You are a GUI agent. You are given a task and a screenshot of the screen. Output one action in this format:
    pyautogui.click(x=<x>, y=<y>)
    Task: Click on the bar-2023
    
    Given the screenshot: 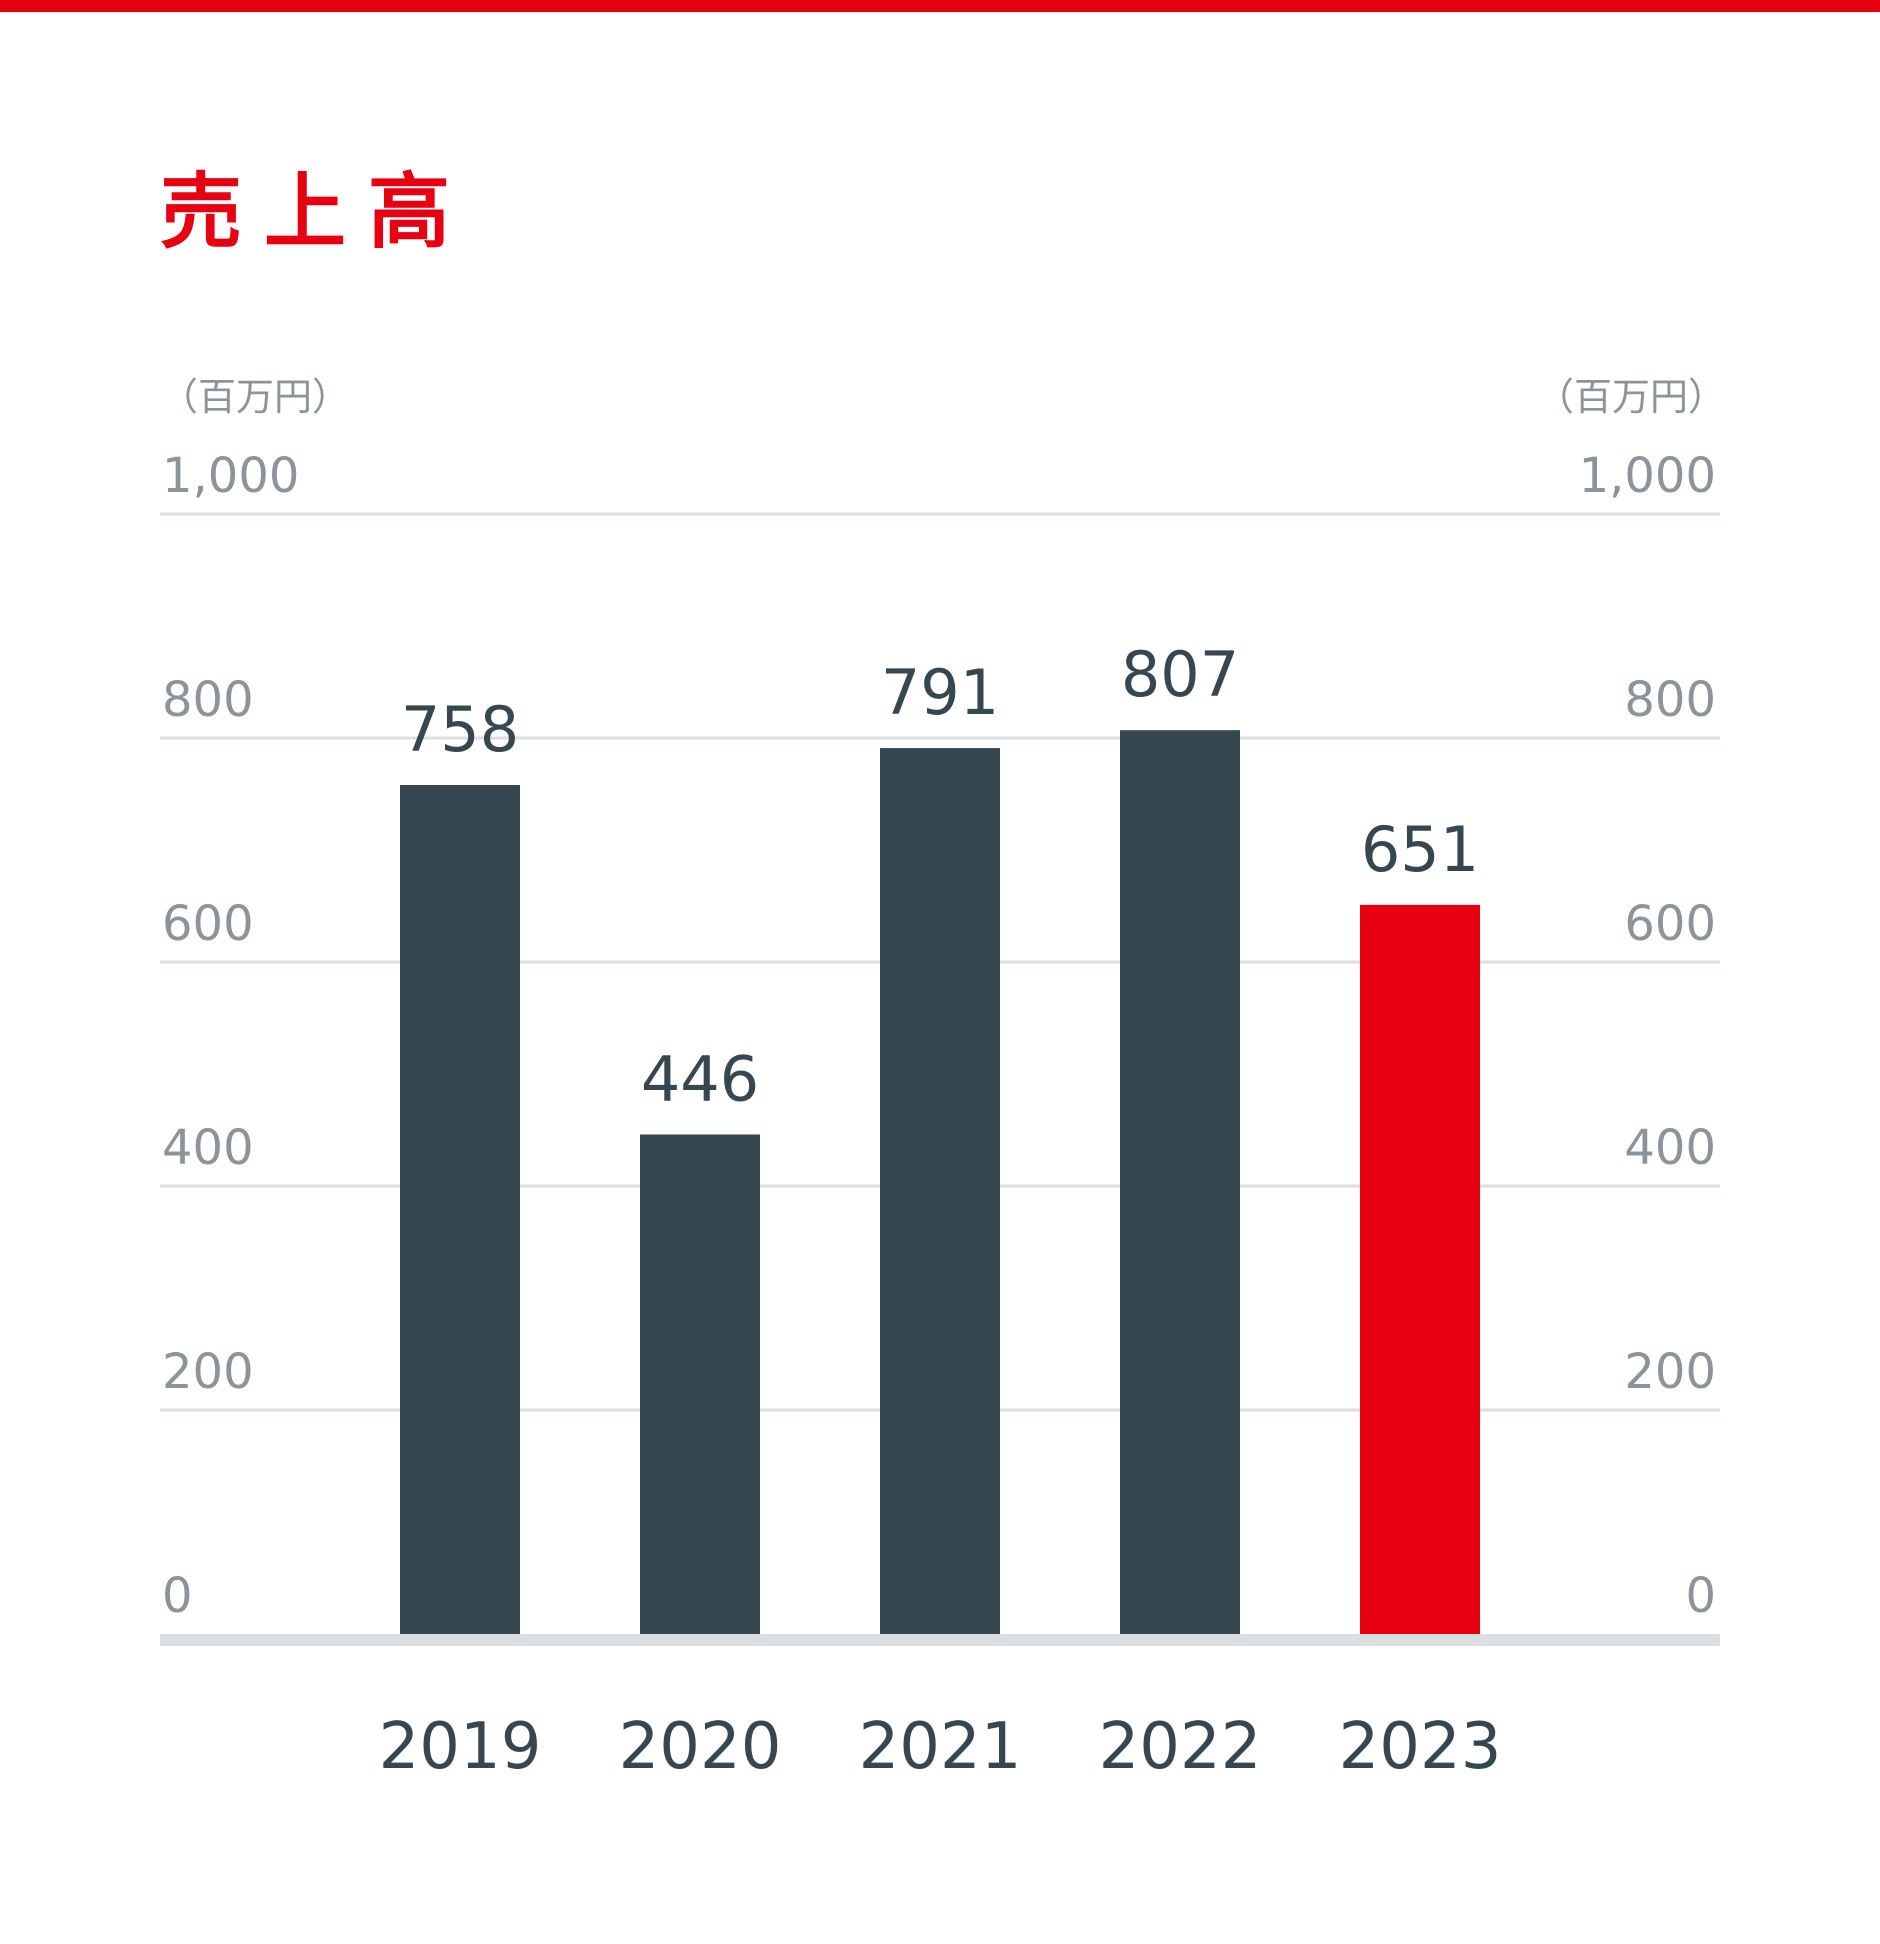 What is the action you would take?
    pyautogui.click(x=1420, y=1269)
    